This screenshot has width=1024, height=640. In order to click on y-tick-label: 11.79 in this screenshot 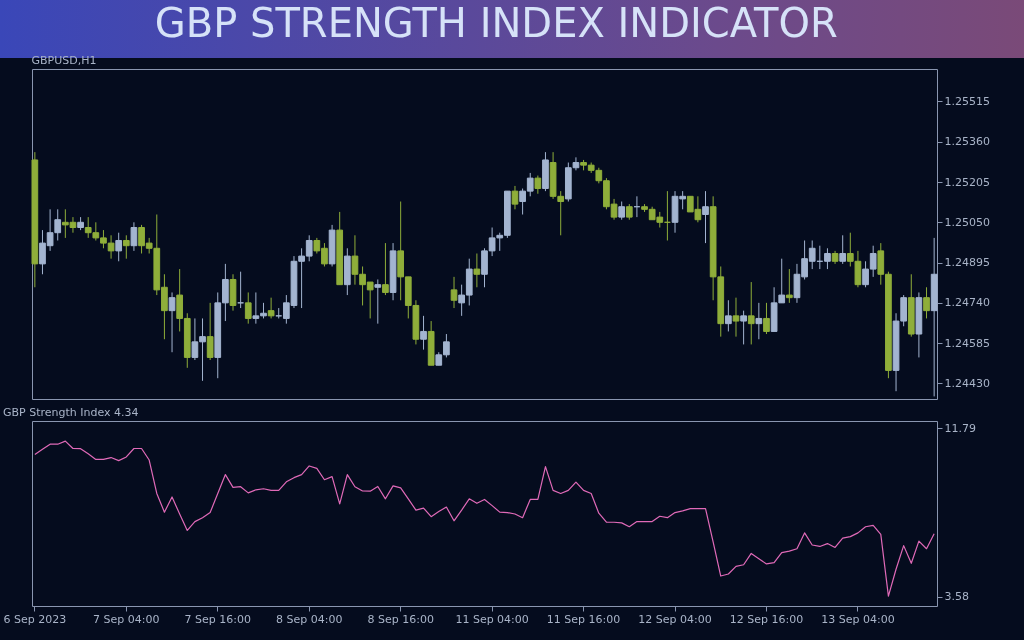, I will do `click(960, 428)`.